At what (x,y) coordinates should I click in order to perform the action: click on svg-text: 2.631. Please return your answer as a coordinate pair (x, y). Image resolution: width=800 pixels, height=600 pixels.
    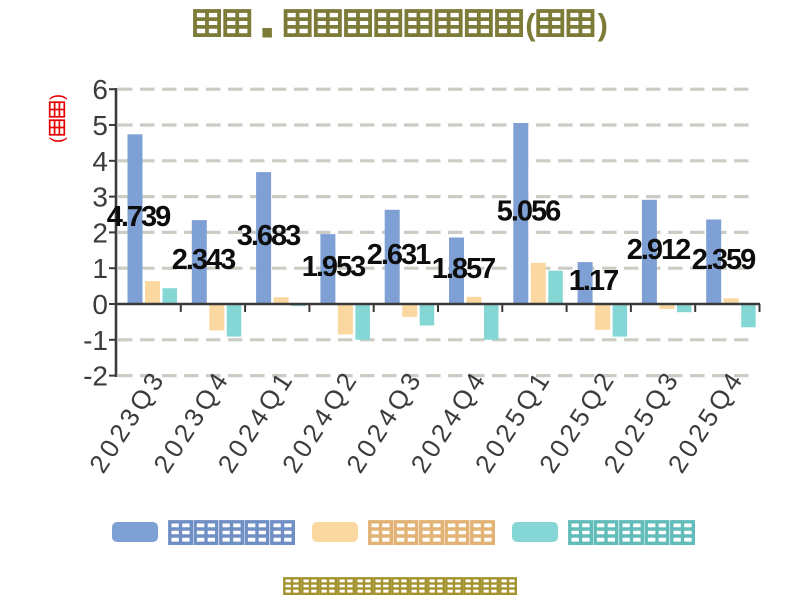
    Looking at the image, I should click on (399, 255).